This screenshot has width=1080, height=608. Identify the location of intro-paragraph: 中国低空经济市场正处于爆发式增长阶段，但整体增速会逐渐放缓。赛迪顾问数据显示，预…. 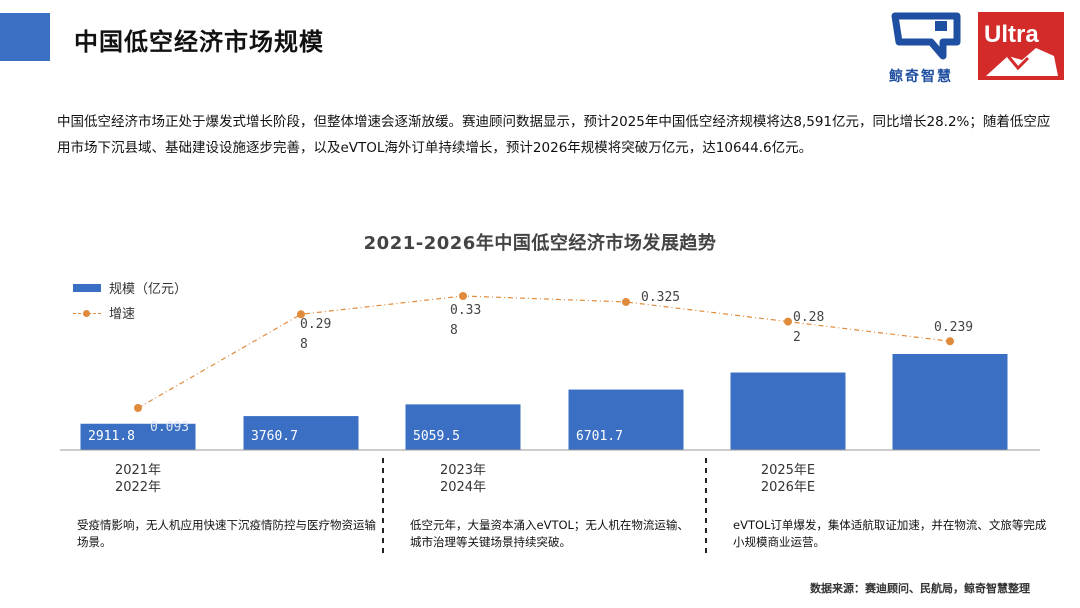
(554, 135).